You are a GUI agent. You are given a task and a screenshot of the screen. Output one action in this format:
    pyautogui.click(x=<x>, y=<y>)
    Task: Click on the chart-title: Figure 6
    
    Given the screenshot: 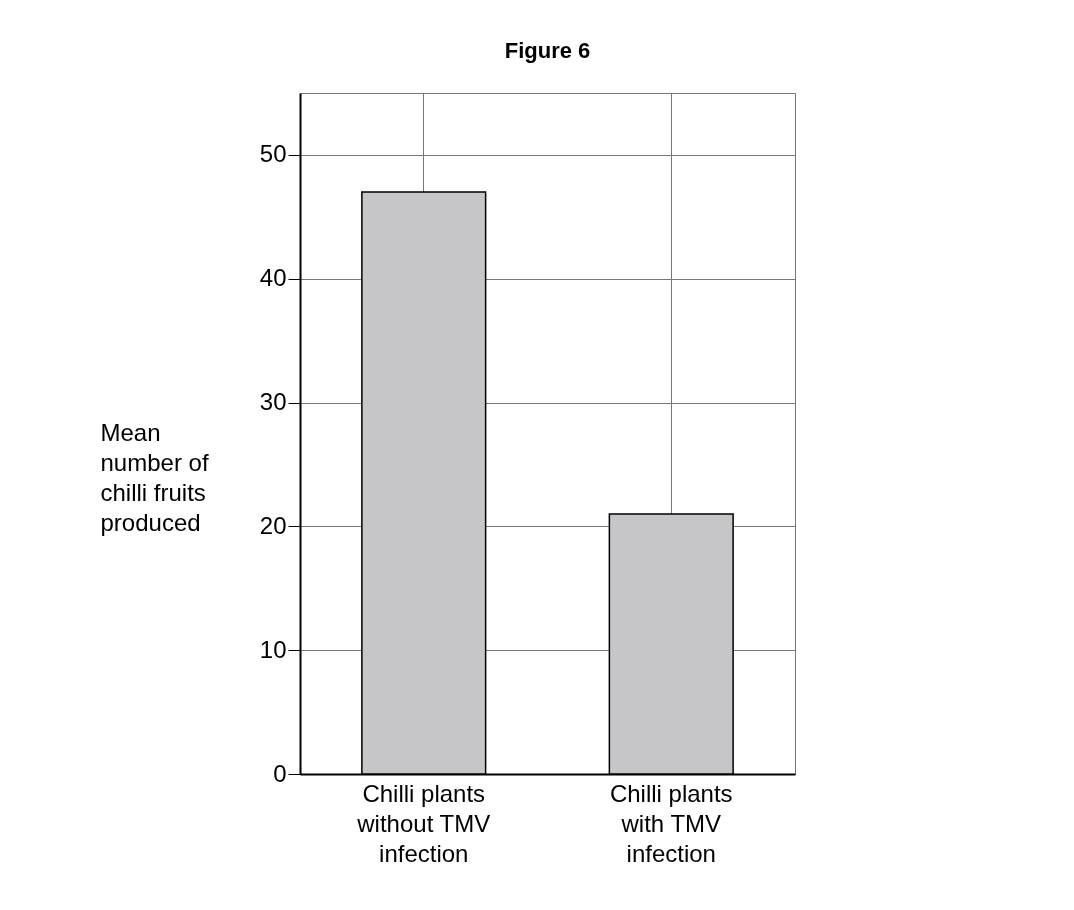 What is the action you would take?
    pyautogui.click(x=547, y=50)
    